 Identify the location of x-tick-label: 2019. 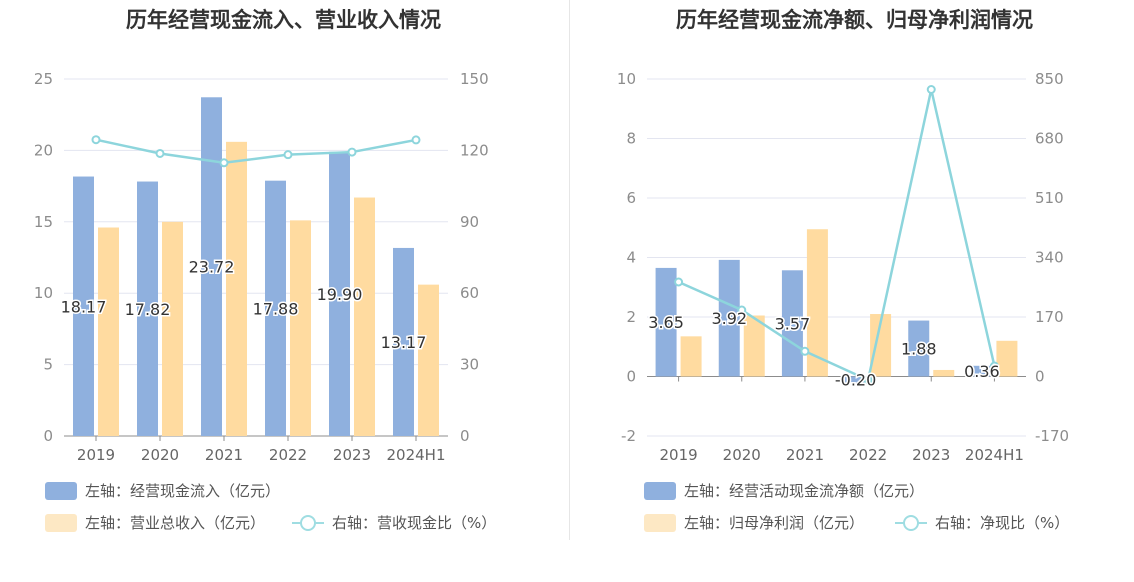
(678, 455).